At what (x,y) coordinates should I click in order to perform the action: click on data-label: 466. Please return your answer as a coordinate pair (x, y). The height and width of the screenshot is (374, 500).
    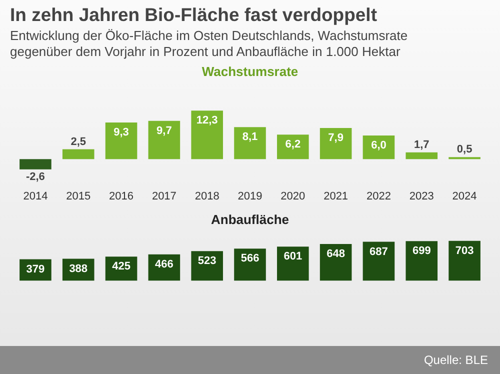
    Looking at the image, I should click on (164, 264).